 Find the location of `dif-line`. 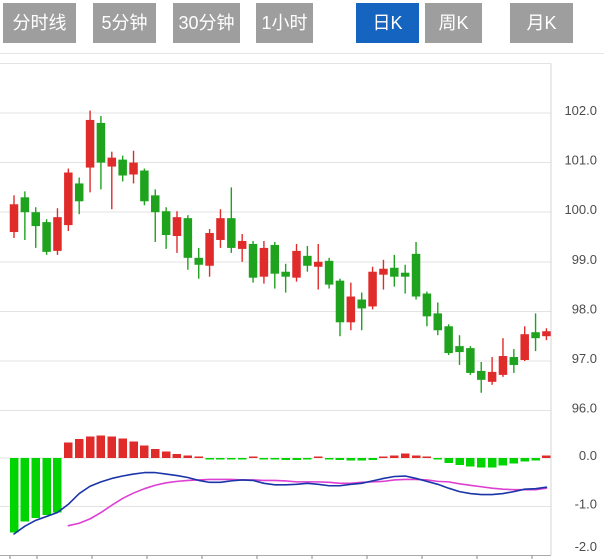

dif-line is located at coordinates (280, 503).